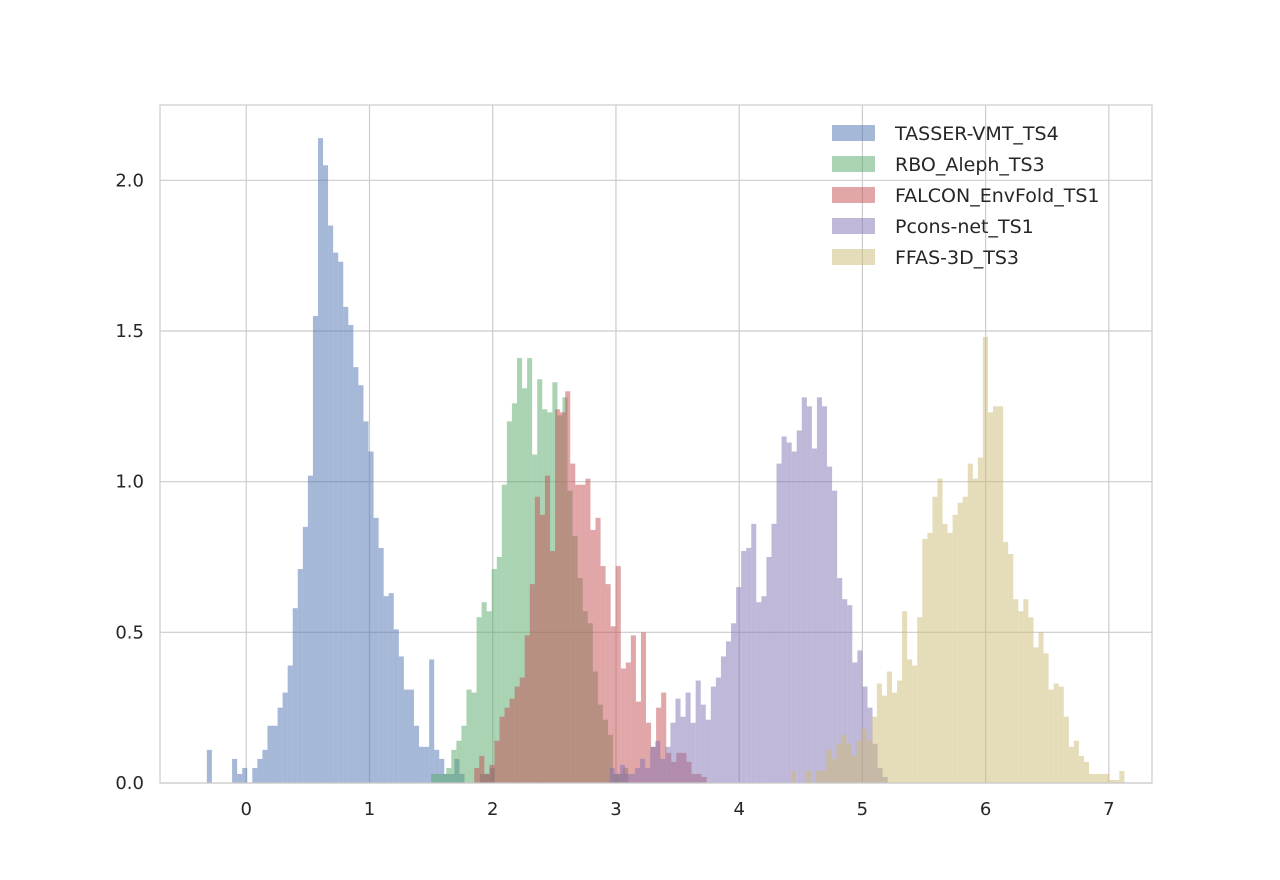  Describe the element at coordinates (678, 809) in the screenshot. I see `x-tick-labels: 0 1 2 3 4 5 6 7` at that location.